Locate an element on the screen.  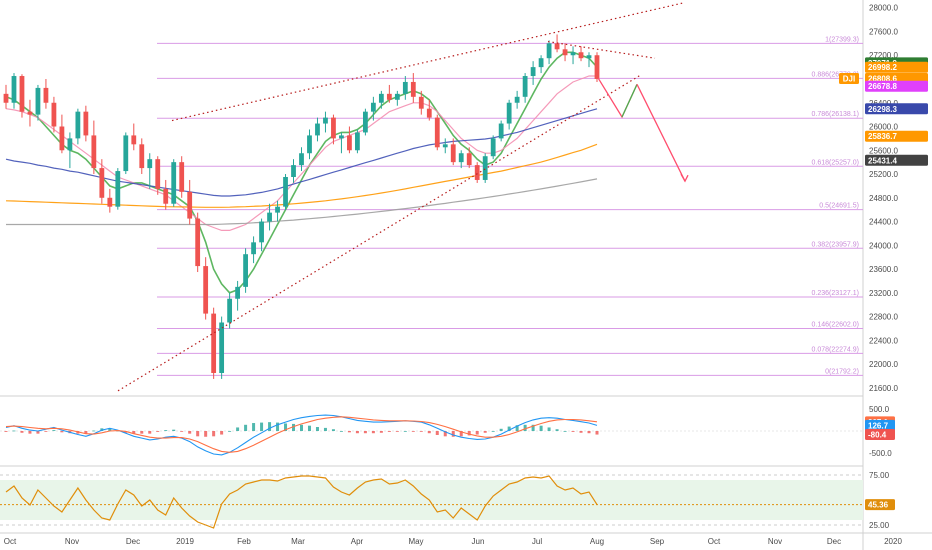
y-tick-label: 23200.0 is located at coordinates (883, 293).